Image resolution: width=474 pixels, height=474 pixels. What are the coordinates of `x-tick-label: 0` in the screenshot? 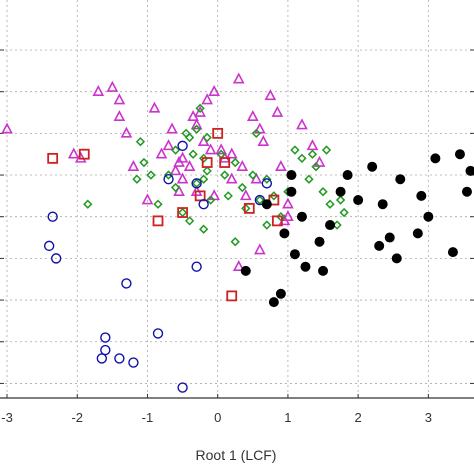 It's located at (217, 417).